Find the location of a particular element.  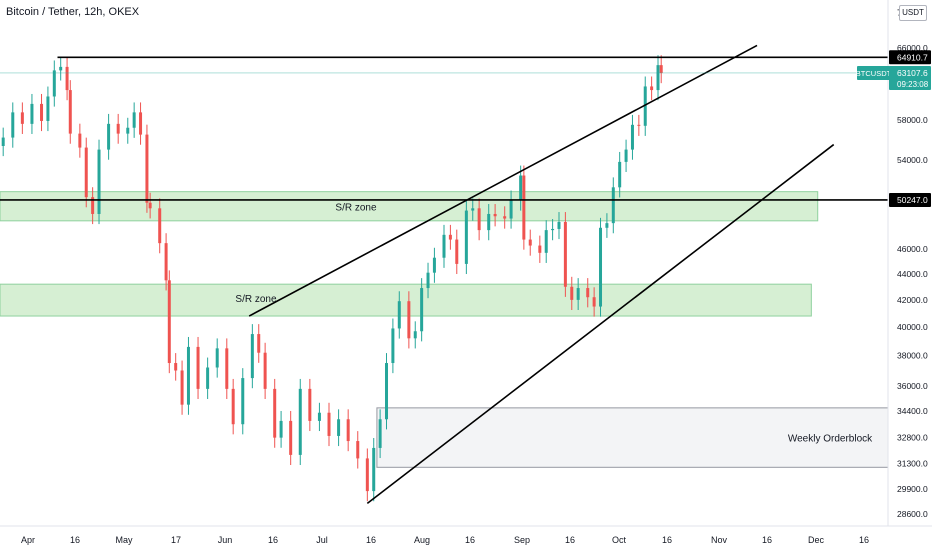

orderblock-zone is located at coordinates (632, 437).